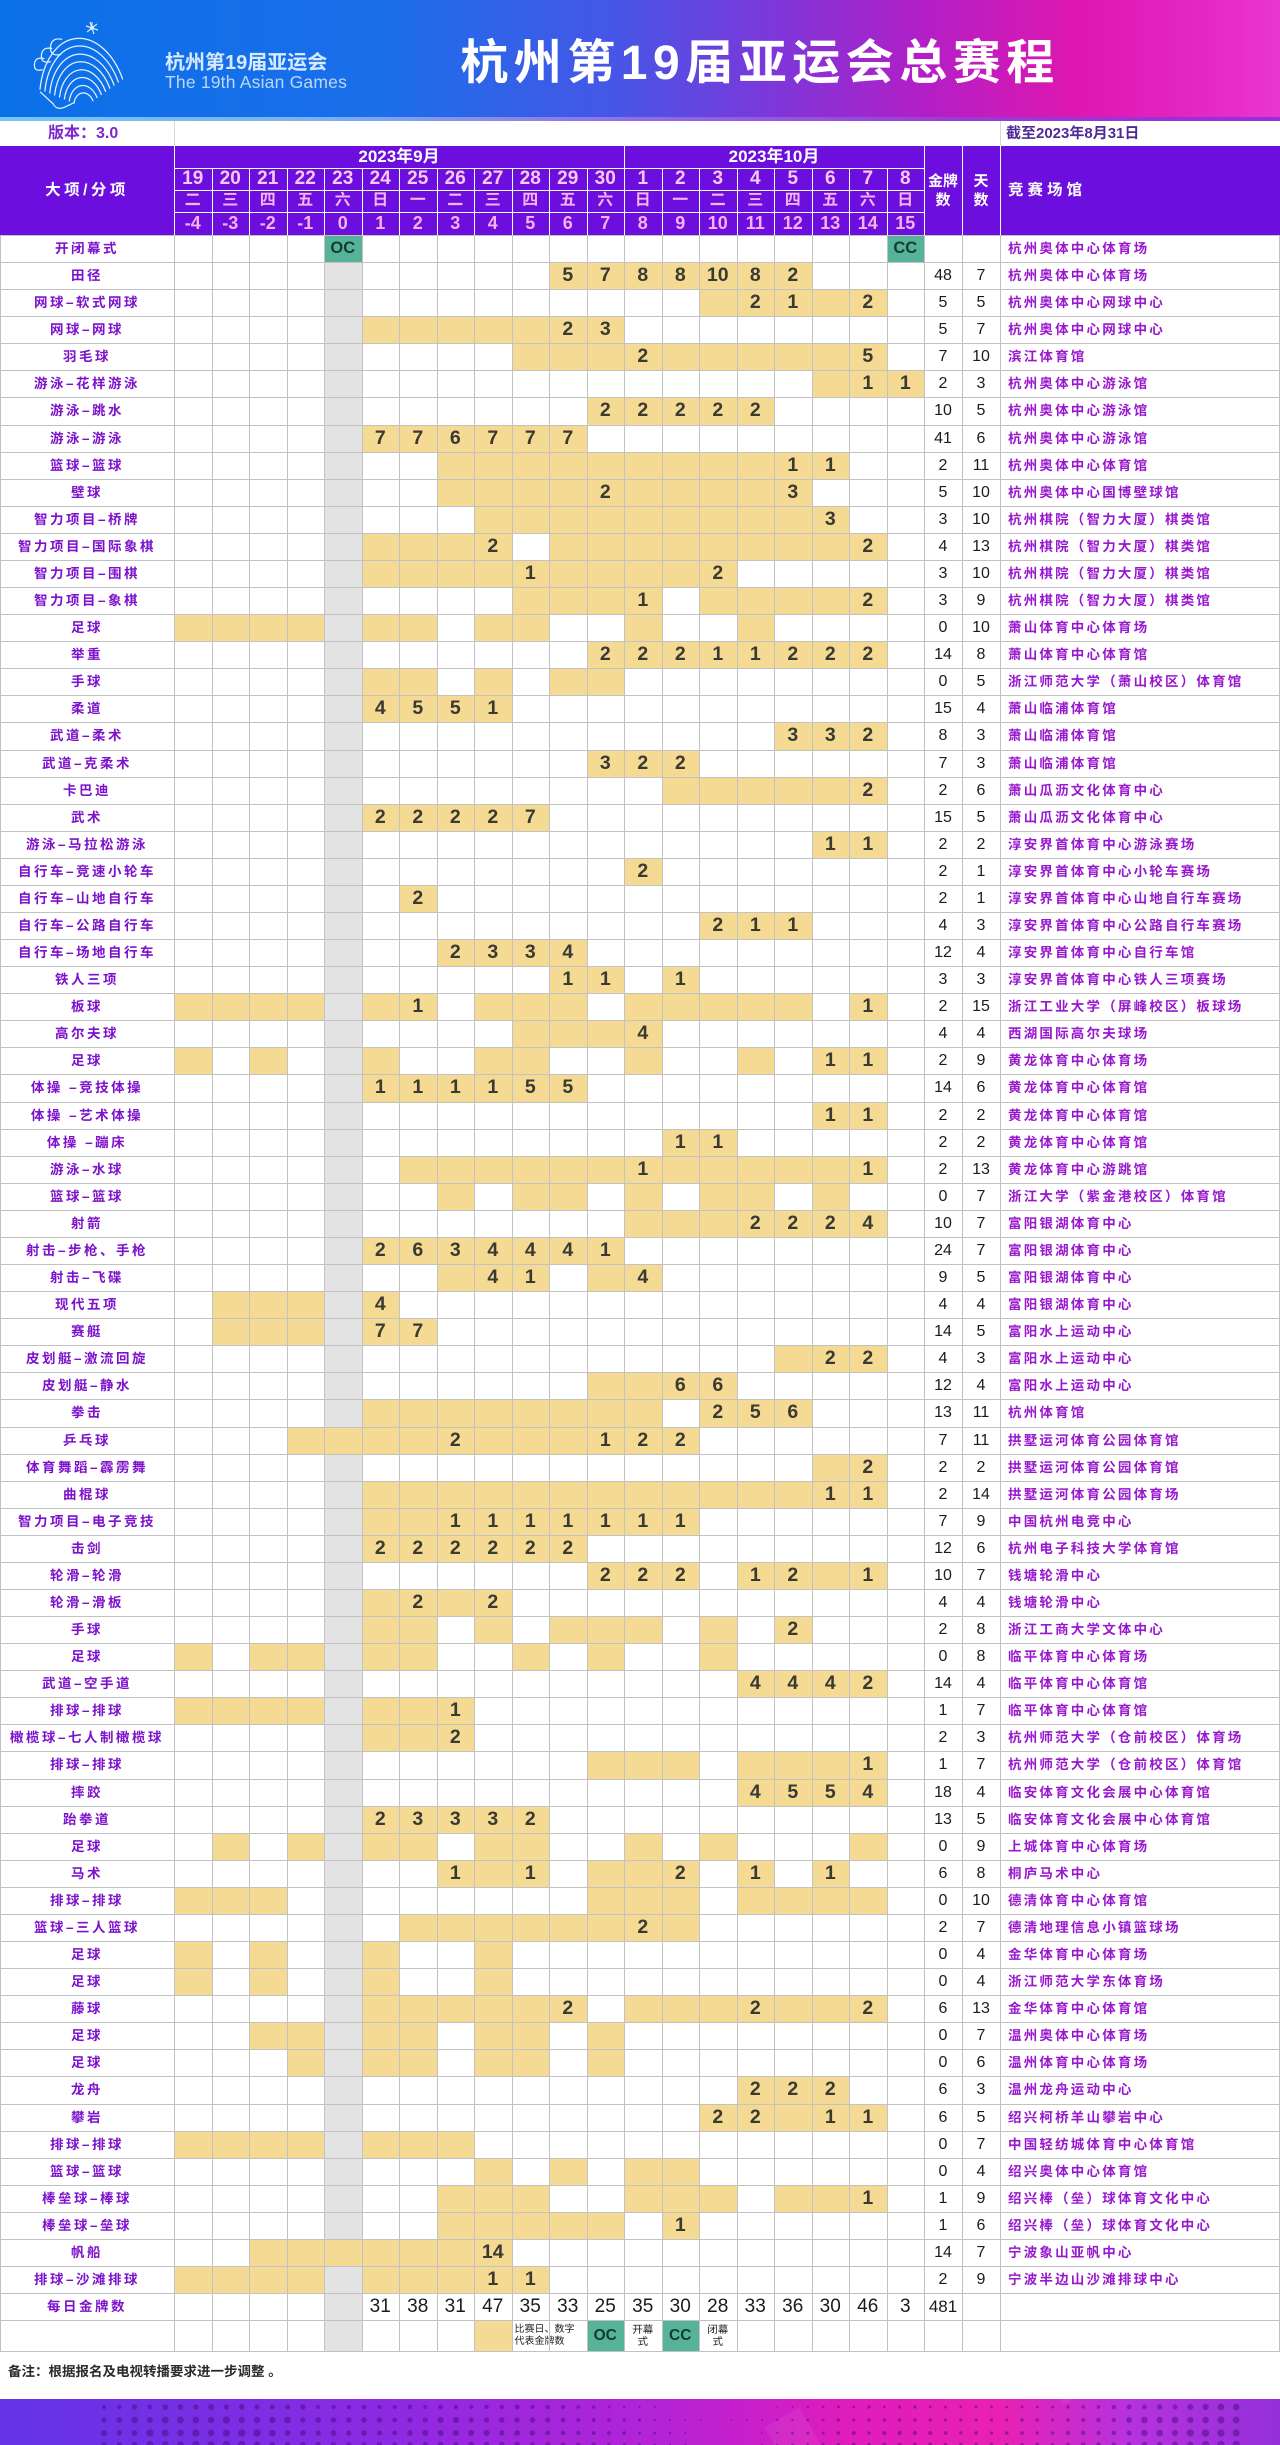 The image size is (1280, 2445). Describe the element at coordinates (246, 62) in the screenshot. I see `svg-text: 杭州第19届亚运会` at that location.